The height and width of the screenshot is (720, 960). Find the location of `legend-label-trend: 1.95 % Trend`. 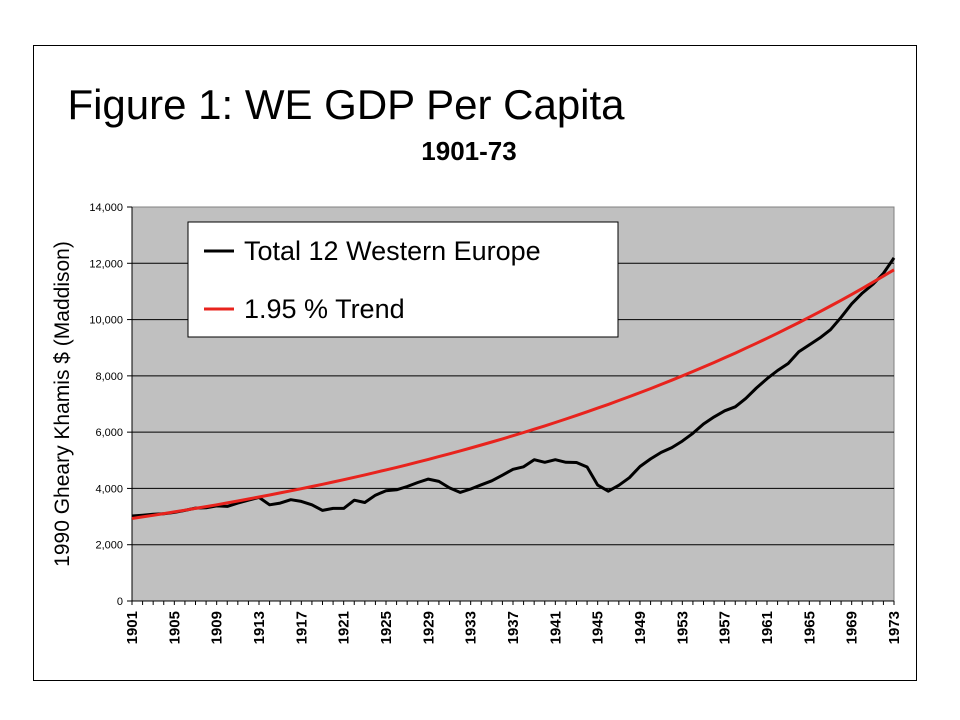

legend-label-trend: 1.95 % Trend is located at coordinates (324, 309).